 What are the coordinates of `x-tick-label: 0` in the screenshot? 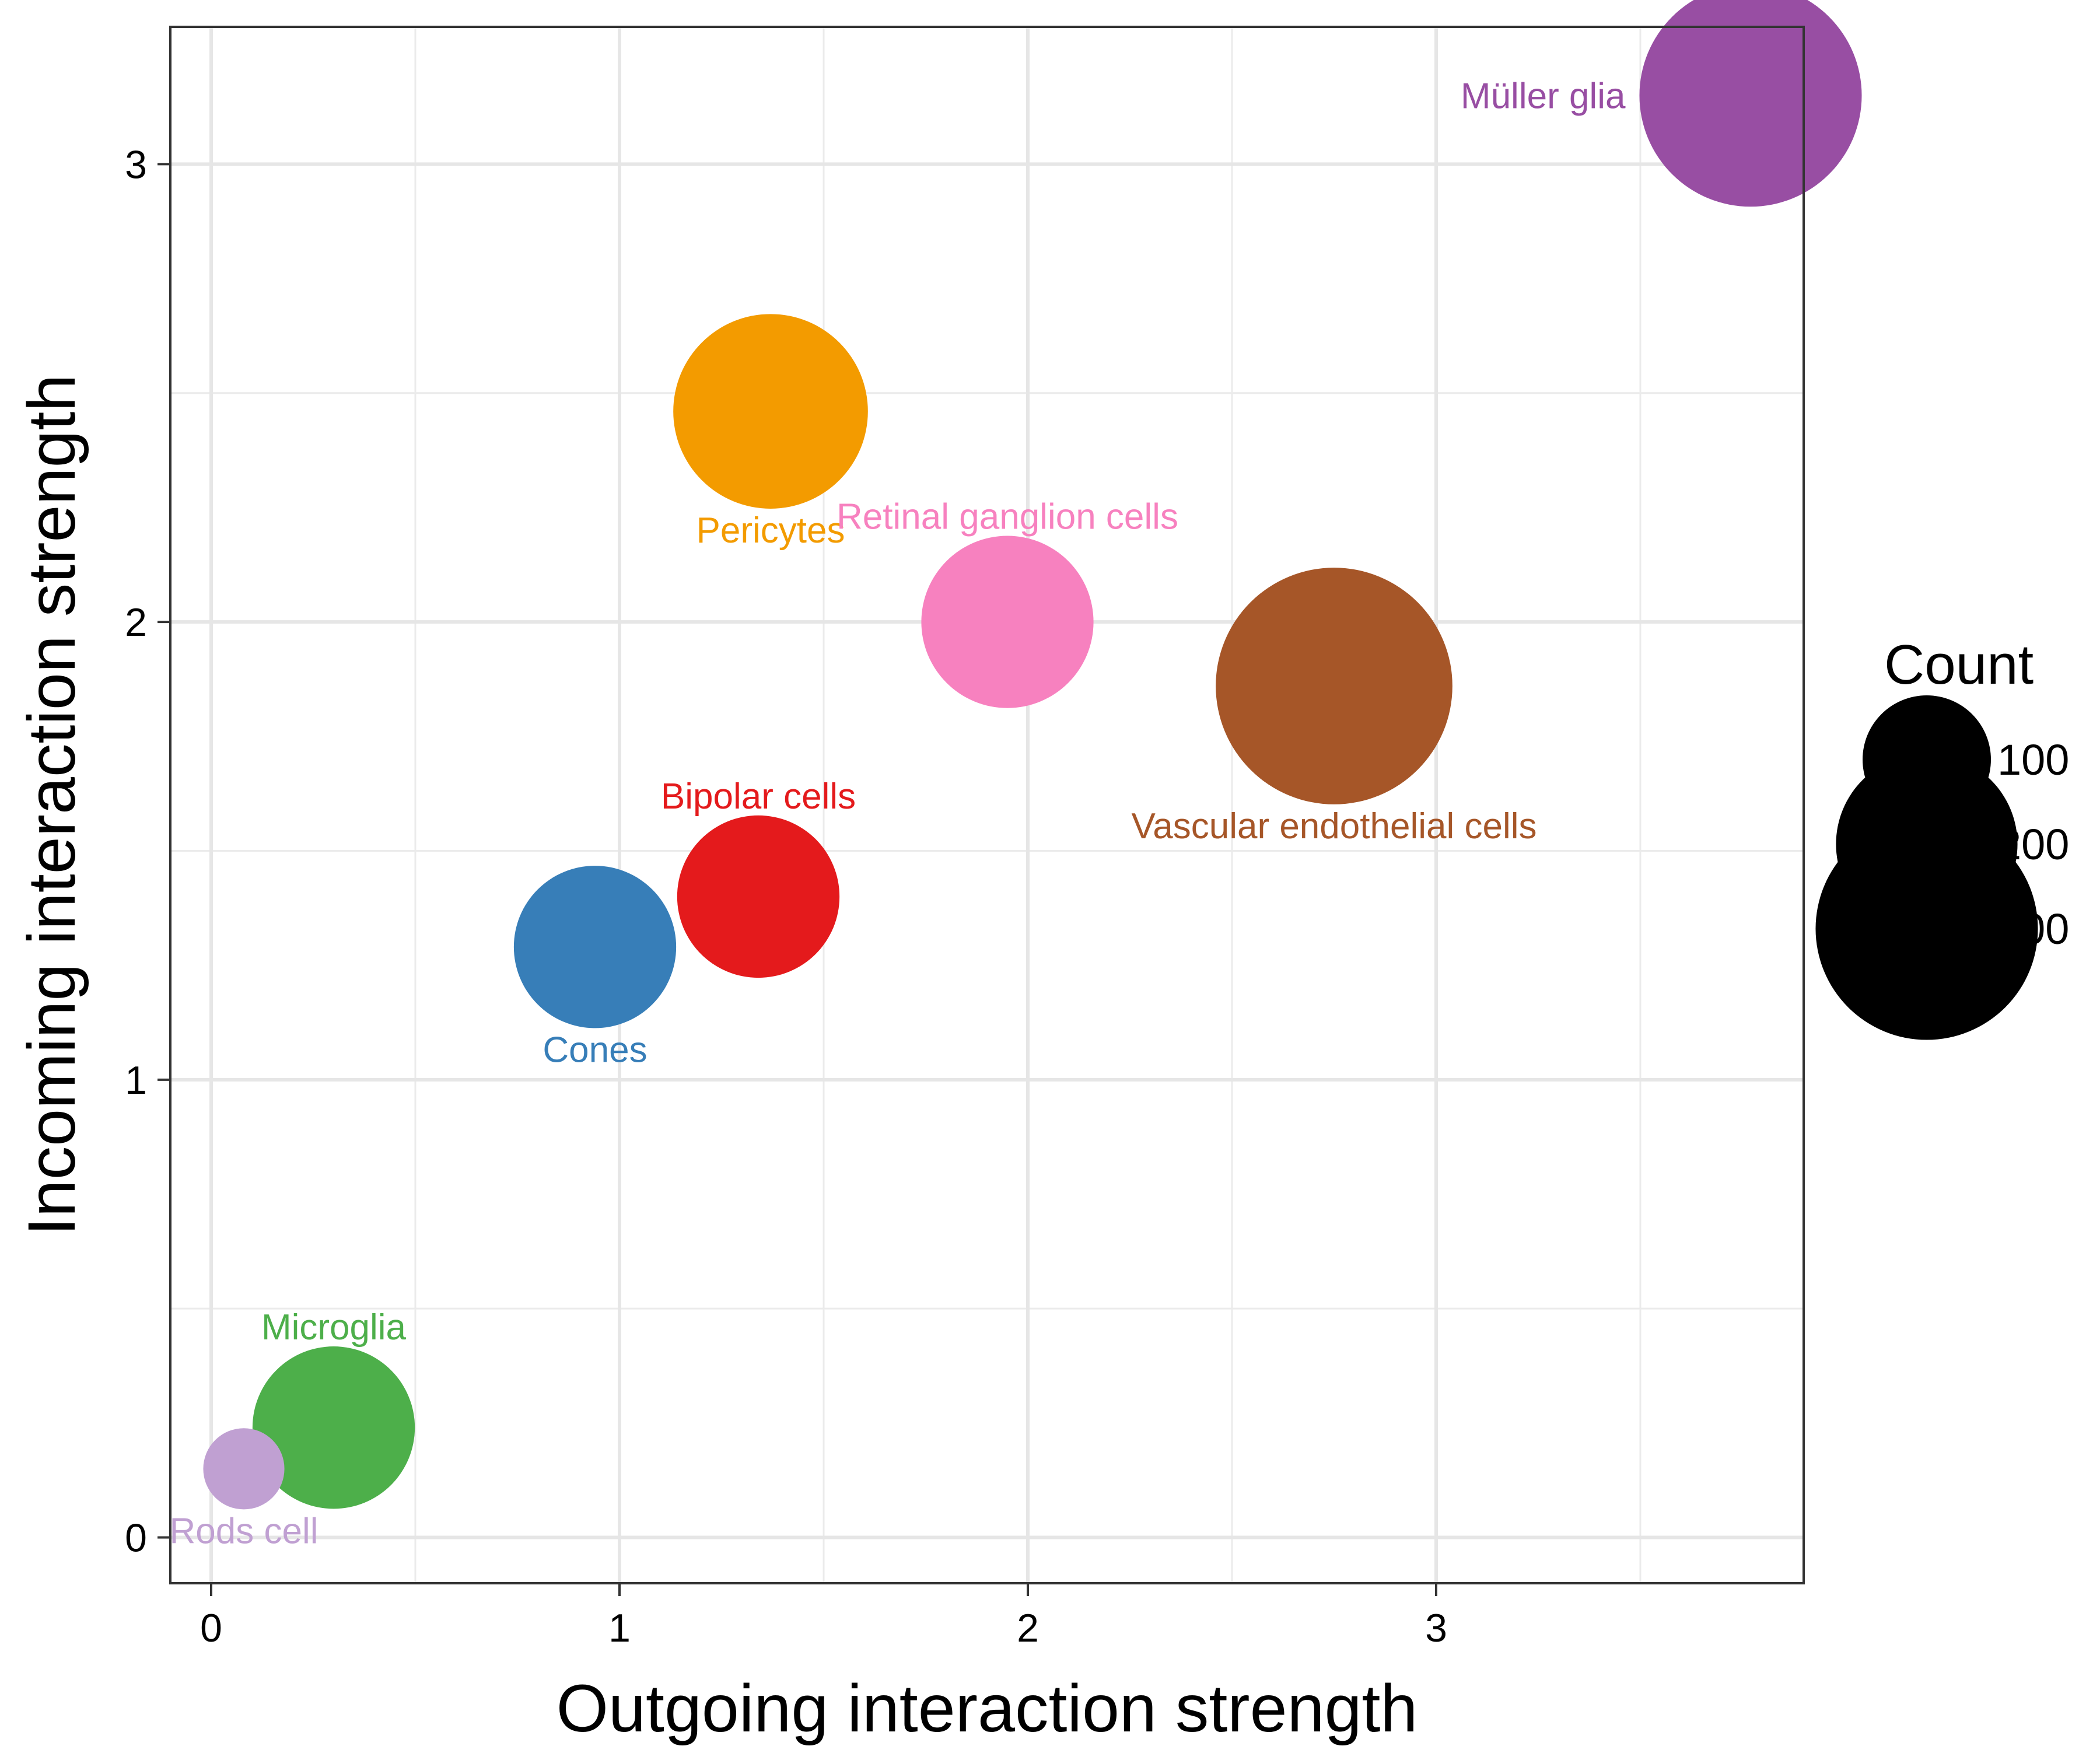 It's located at (211, 1628).